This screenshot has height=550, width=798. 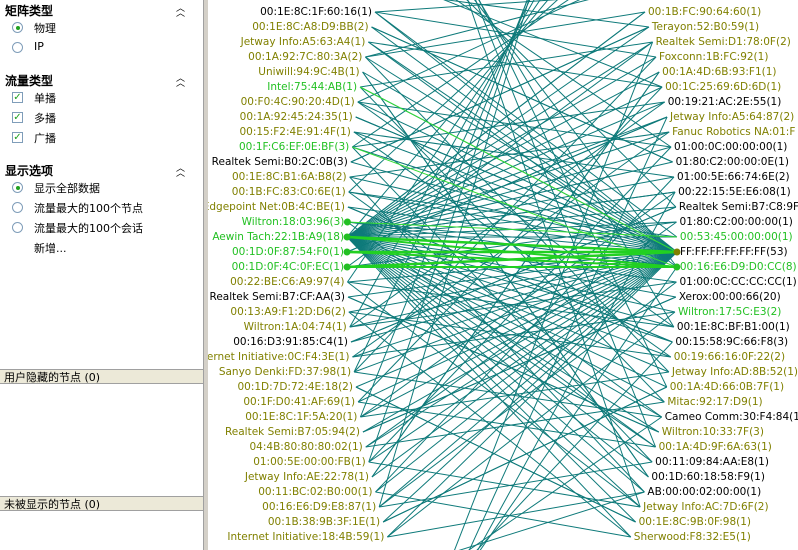 I want to click on node-label: 04:4B:80:80:80:02(1), so click(x=305, y=447).